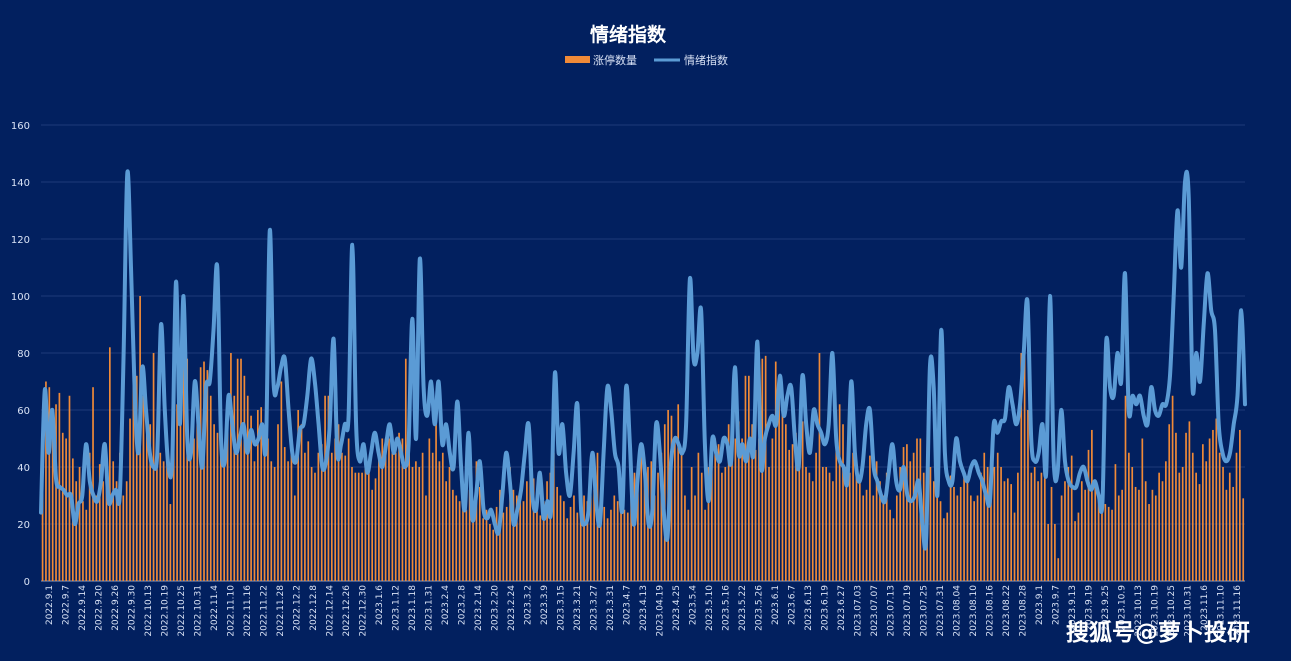 The width and height of the screenshot is (1291, 661). I want to click on x-tick-label: 2022.11.28, so click(281, 611).